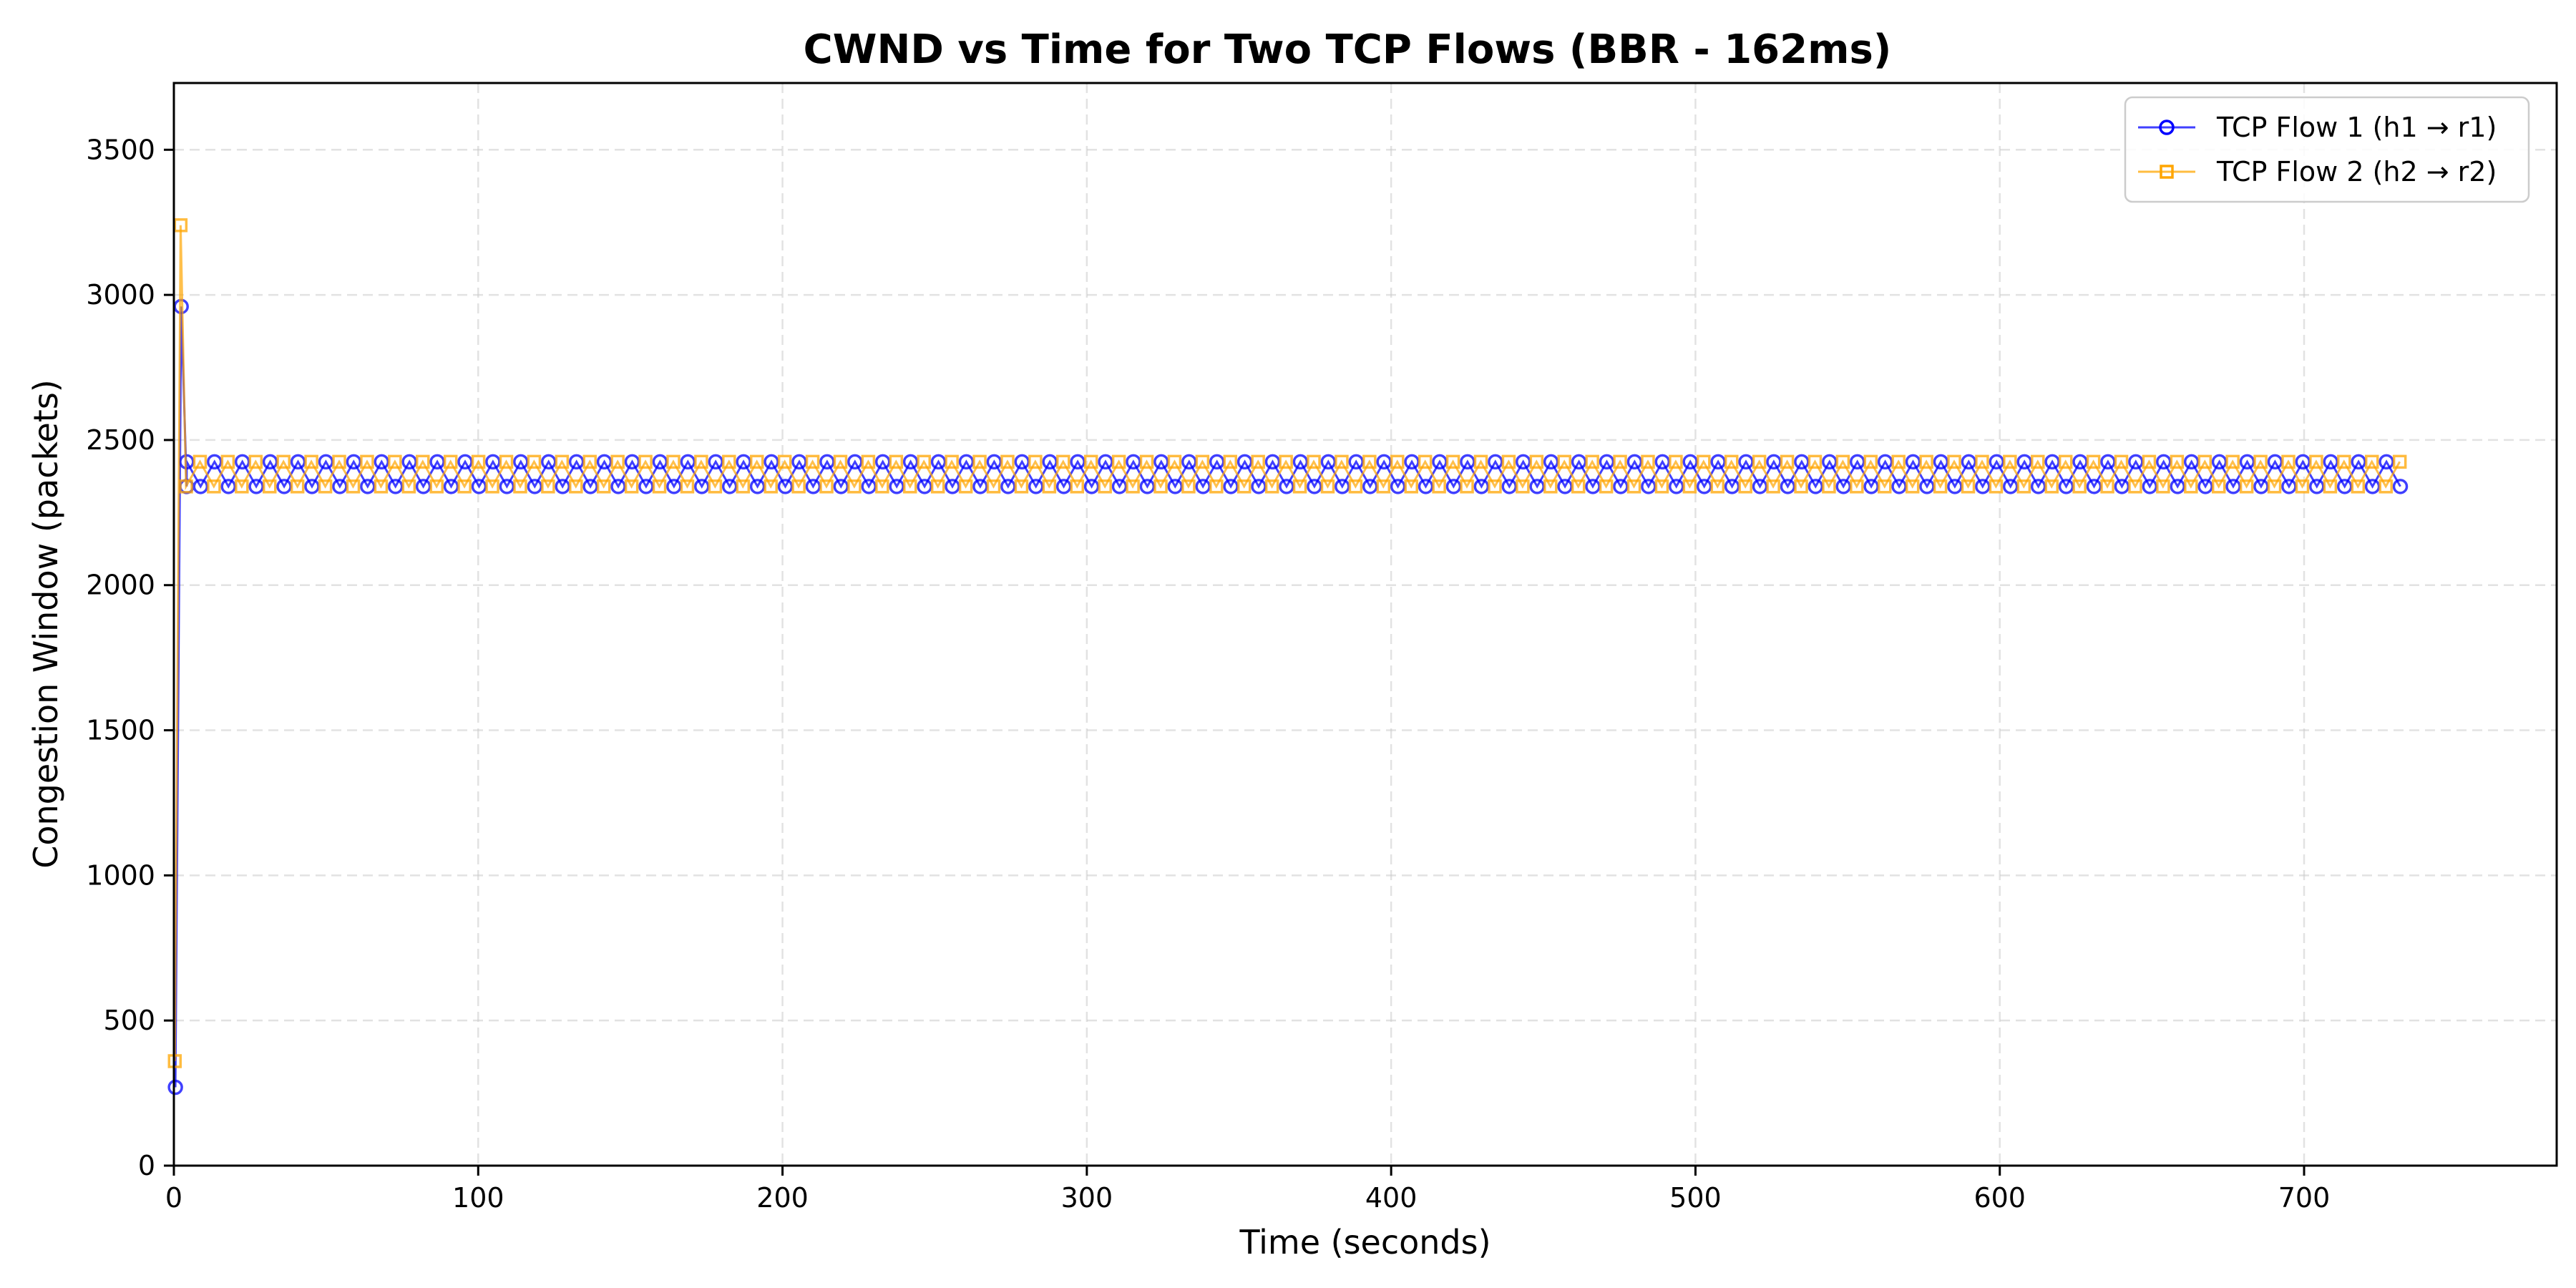 The image size is (2576, 1288). What do you see at coordinates (2327, 149) in the screenshot?
I see `legend-box` at bounding box center [2327, 149].